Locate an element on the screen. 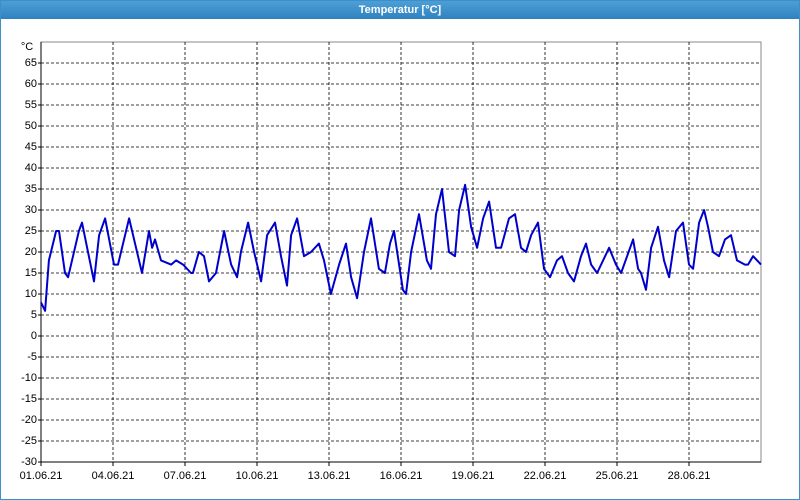 The image size is (800, 500). y-tick-label: 35 is located at coordinates (31, 189).